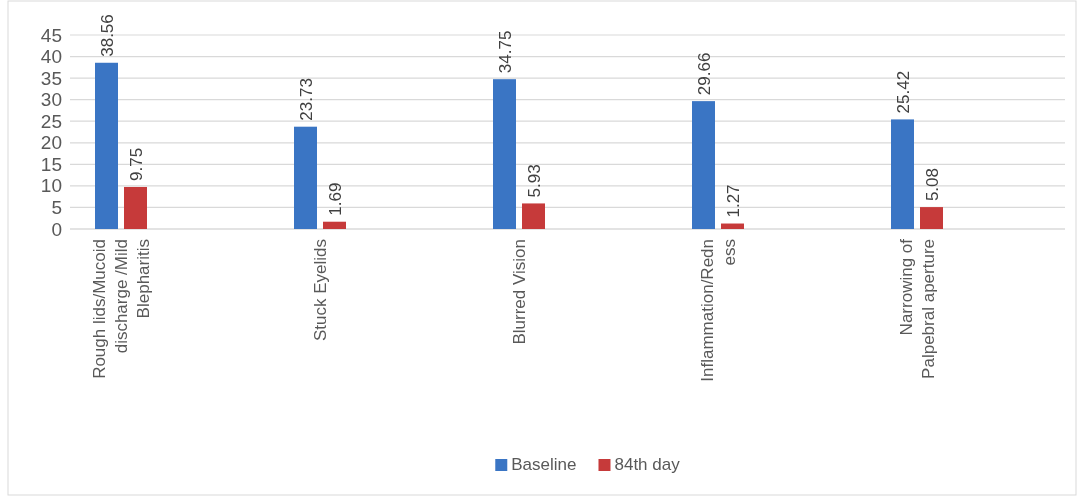 The height and width of the screenshot is (498, 1078). I want to click on data-label: 1.27, so click(733, 201).